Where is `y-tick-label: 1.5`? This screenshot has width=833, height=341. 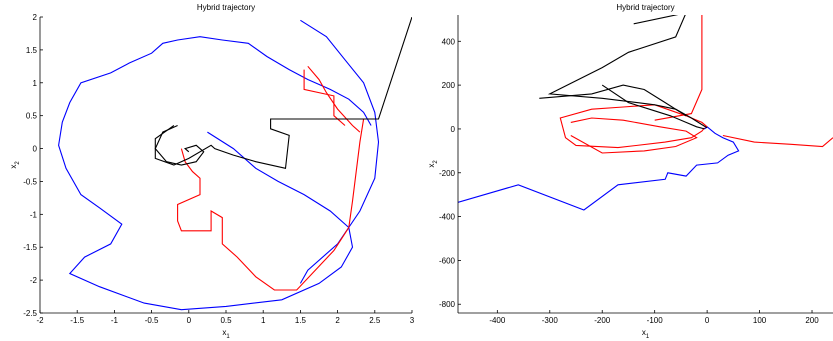
y-tick-label: 1.5 is located at coordinates (32, 50).